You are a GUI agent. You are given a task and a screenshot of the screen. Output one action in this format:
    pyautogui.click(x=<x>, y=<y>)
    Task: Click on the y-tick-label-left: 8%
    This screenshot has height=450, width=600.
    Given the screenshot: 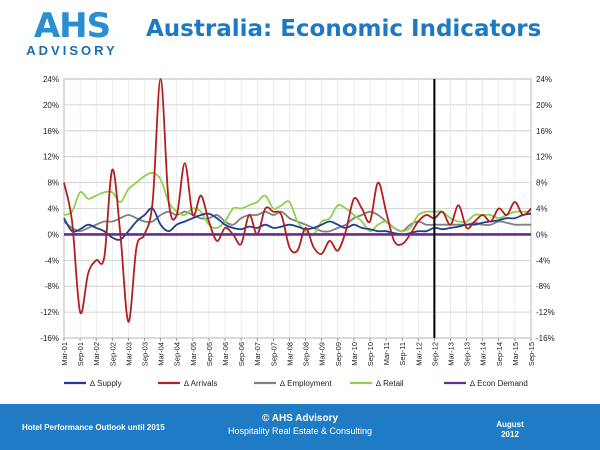 What is the action you would take?
    pyautogui.click(x=53, y=183)
    